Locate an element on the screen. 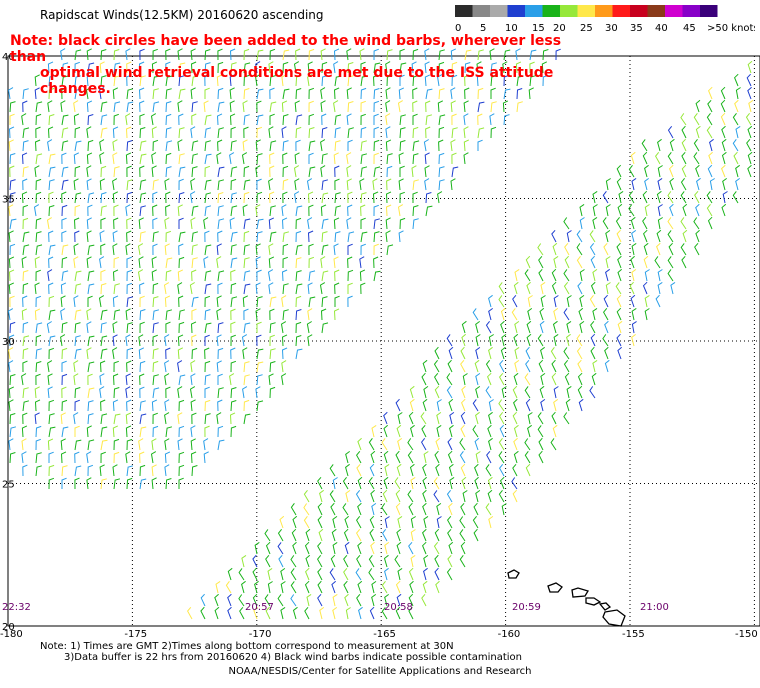 This screenshot has height=688, width=760. longitude-label: -160 is located at coordinates (509, 634).